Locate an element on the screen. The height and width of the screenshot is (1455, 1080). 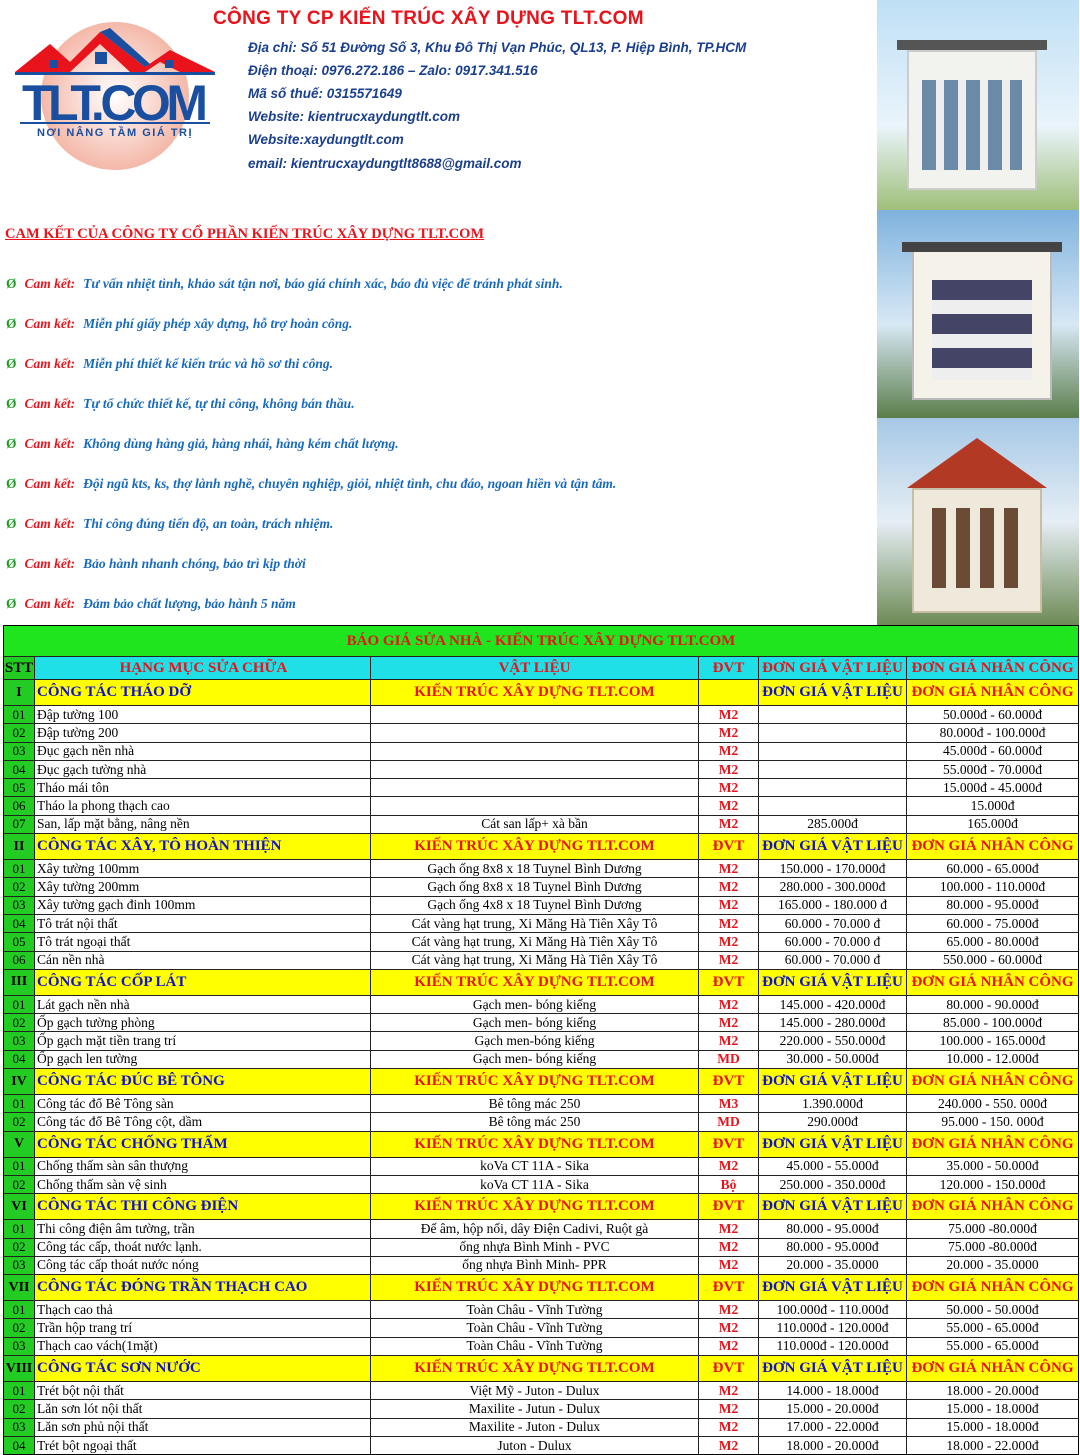
cell-labor-price: 550.000 - 60.000đ is located at coordinates (992, 960).